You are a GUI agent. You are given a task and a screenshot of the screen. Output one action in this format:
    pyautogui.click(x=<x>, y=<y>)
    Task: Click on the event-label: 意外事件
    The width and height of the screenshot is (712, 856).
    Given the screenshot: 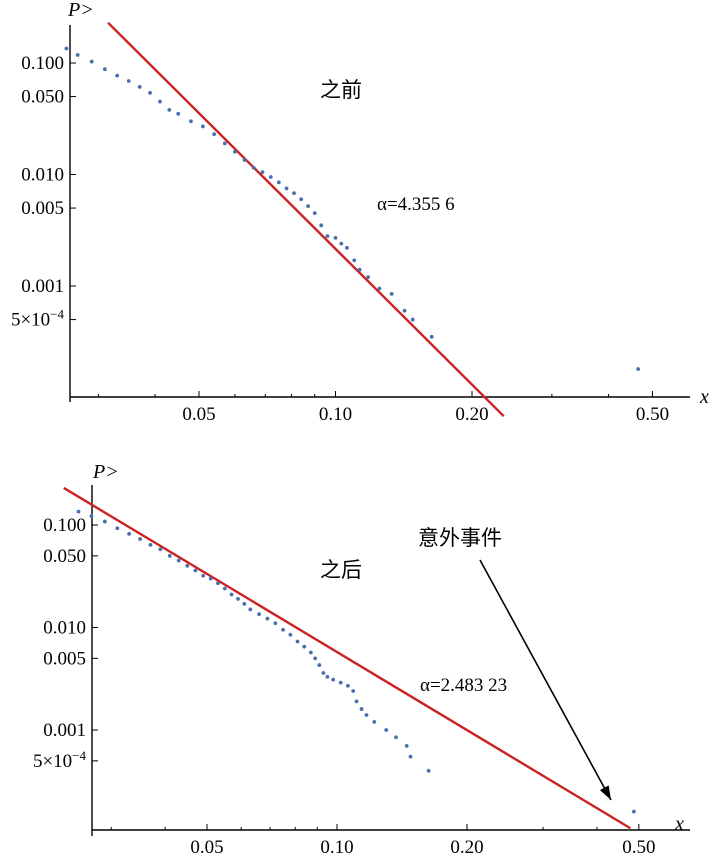 What is the action you would take?
    pyautogui.click(x=460, y=538)
    